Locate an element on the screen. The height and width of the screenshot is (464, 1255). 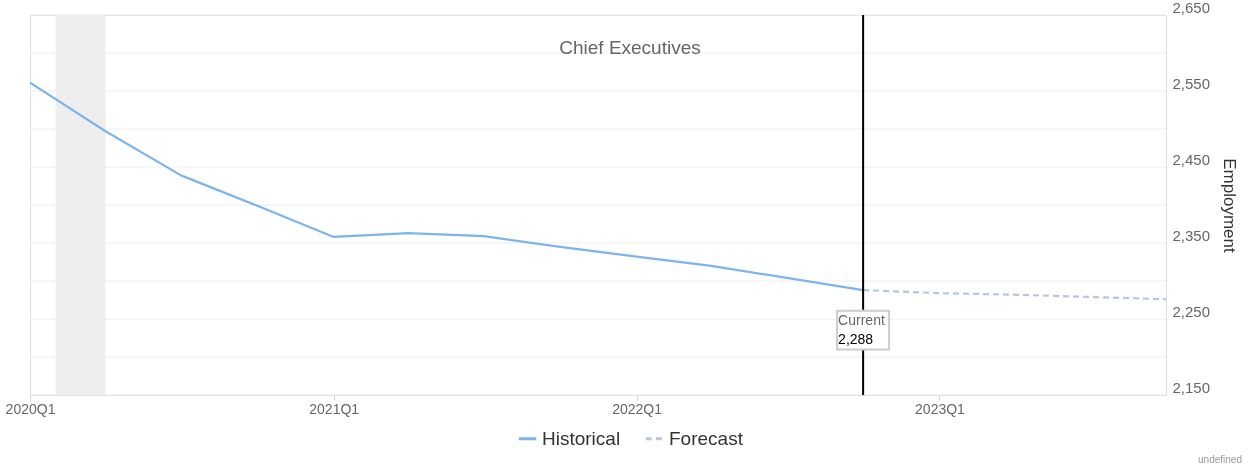
y-tick-label: 2,550 is located at coordinates (1191, 83).